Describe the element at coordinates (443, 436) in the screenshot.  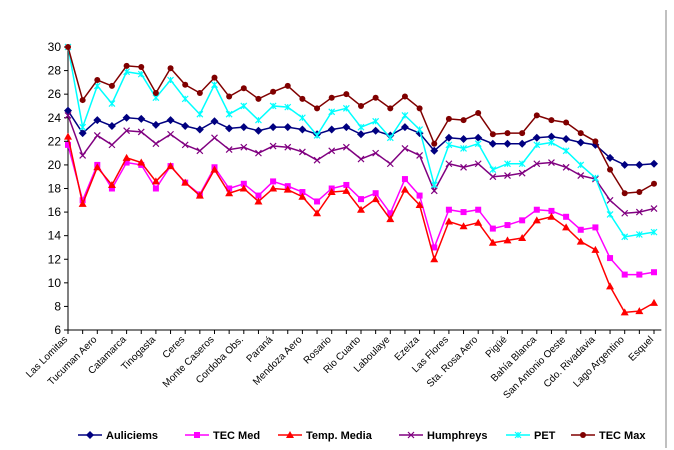
I see `legend-item: Humphreys` at that location.